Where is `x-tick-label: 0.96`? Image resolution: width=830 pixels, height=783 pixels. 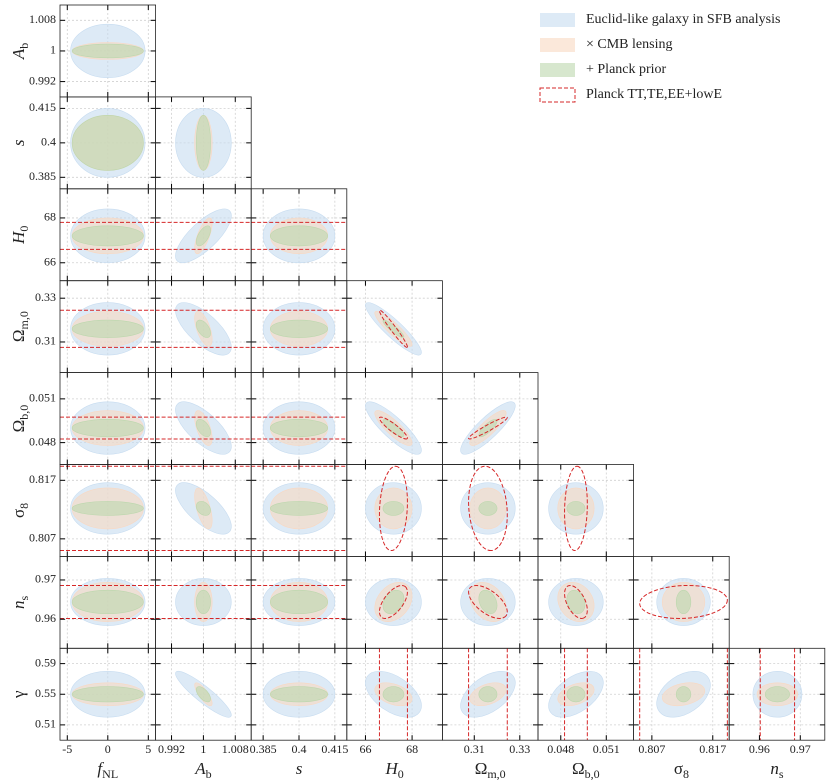 x-tick-label: 0.96 is located at coordinates (759, 749).